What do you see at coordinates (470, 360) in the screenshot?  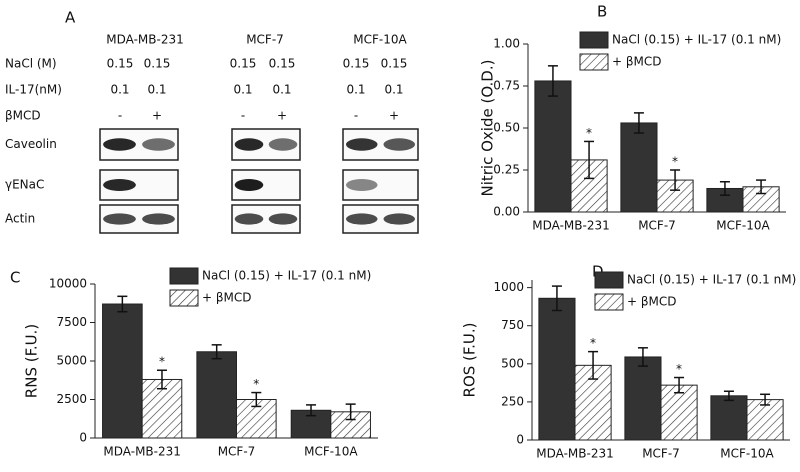 I see `y-axis-label: ROS (F.U.)` at bounding box center [470, 360].